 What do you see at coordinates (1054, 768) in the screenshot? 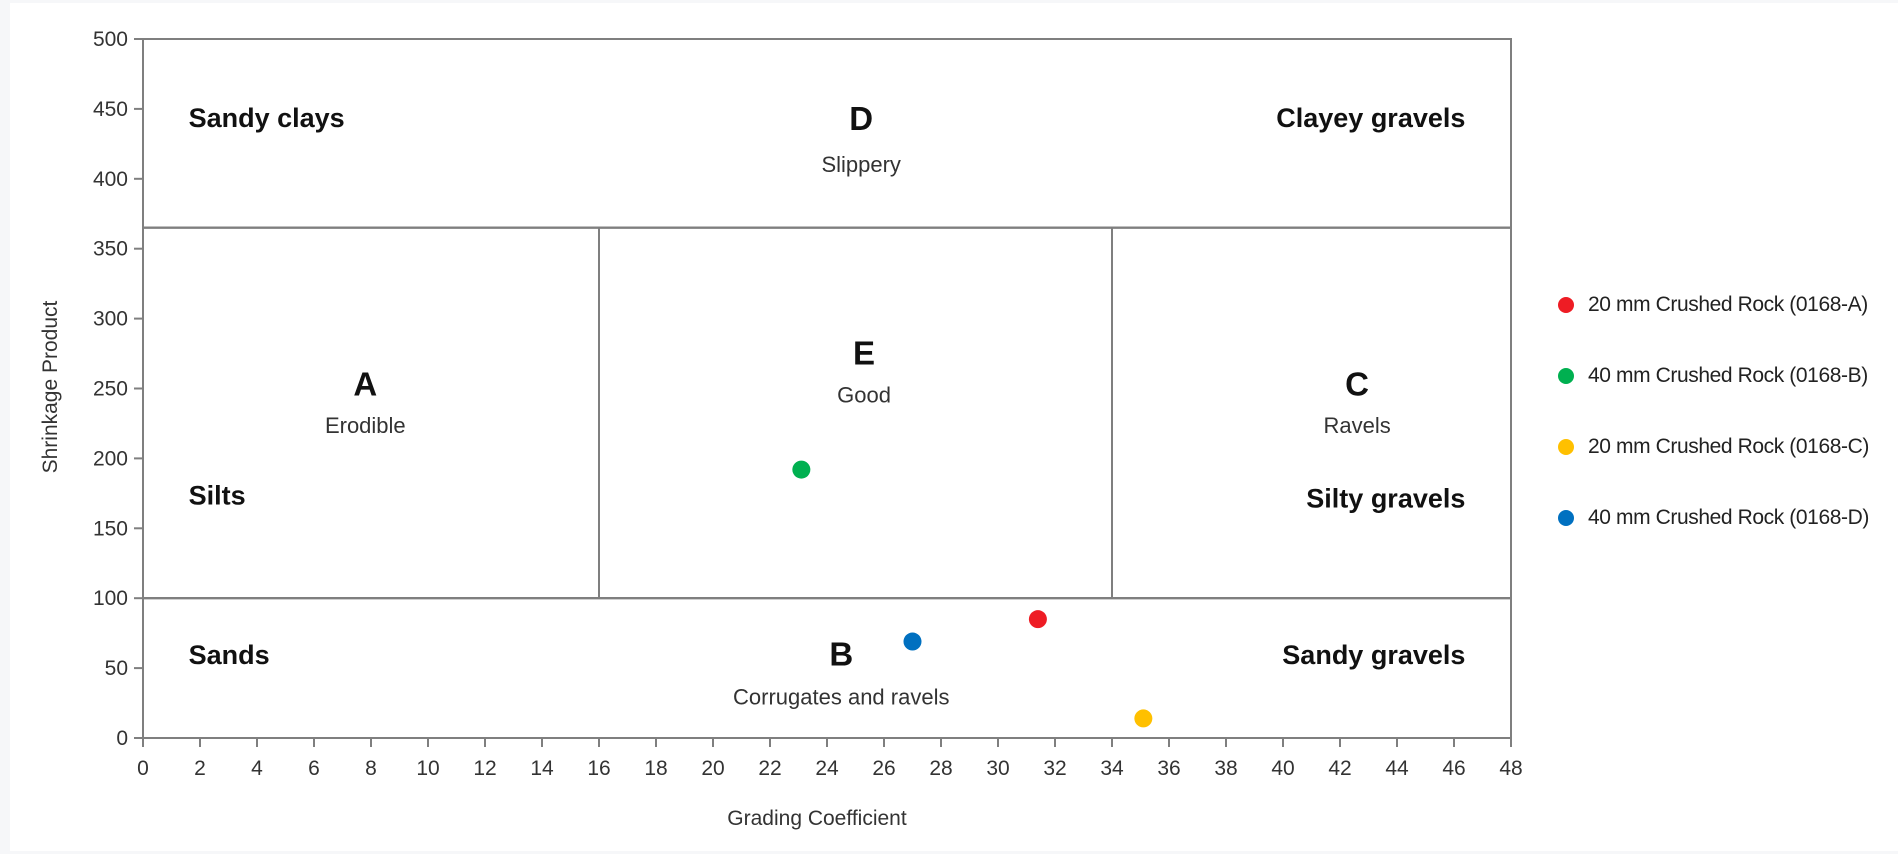
I see `x-tick-label: 32` at bounding box center [1054, 768].